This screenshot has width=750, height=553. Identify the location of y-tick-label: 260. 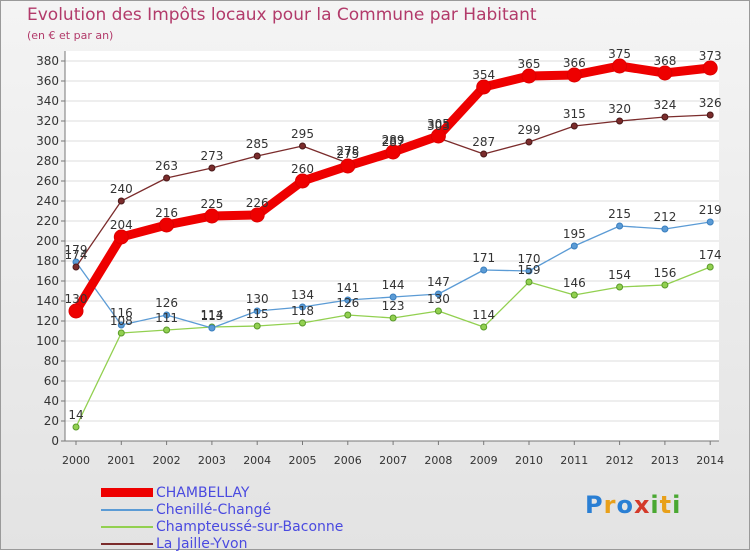
(47, 181).